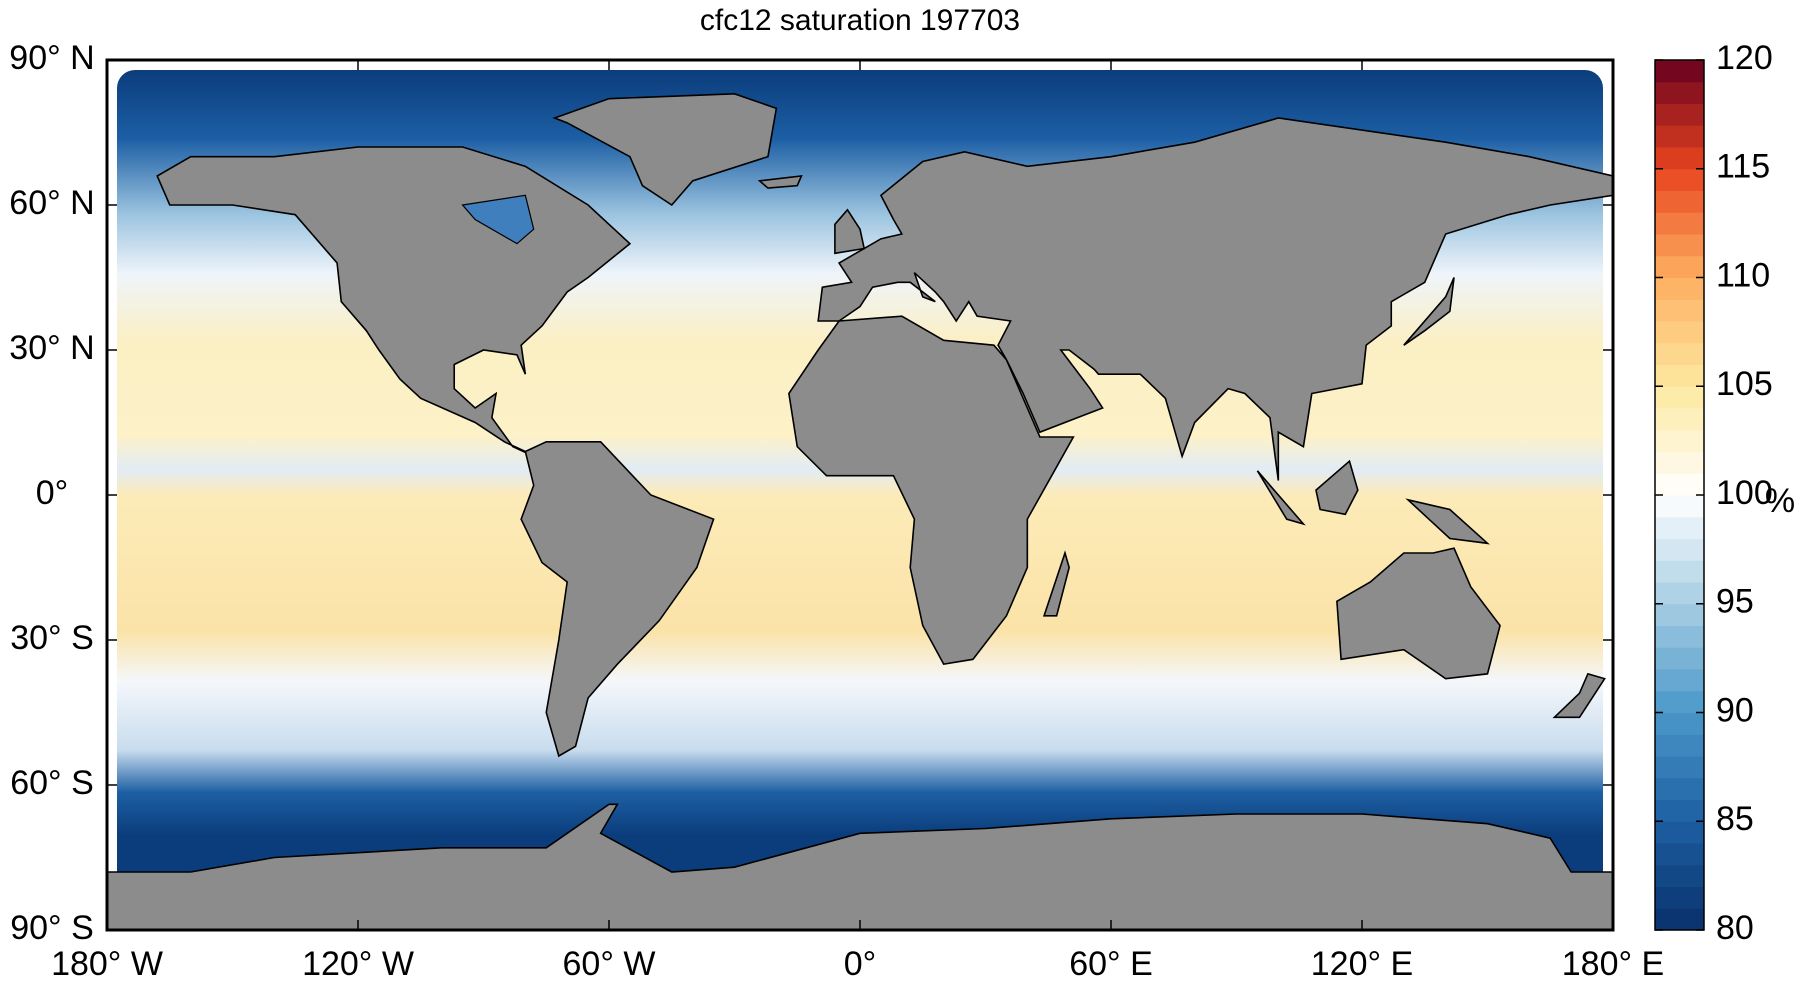  What do you see at coordinates (1780, 501) in the screenshot?
I see `colorbar-label: %` at bounding box center [1780, 501].